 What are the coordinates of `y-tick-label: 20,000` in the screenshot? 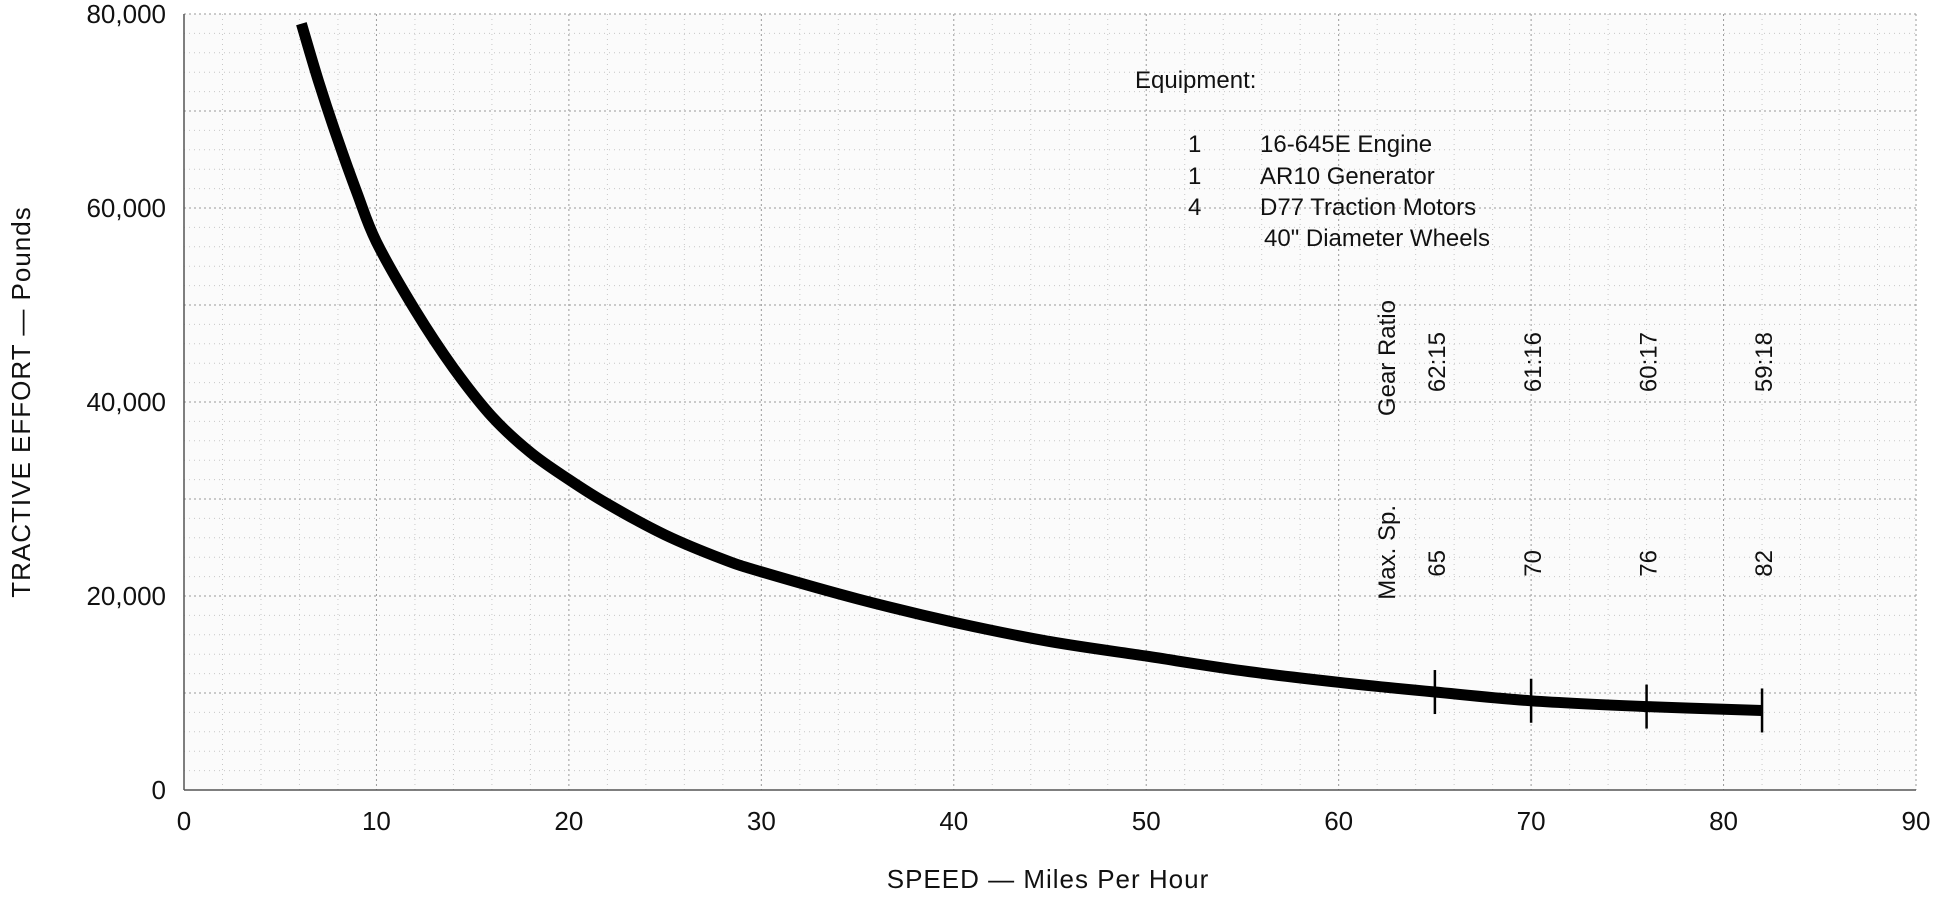 It's located at (126, 596).